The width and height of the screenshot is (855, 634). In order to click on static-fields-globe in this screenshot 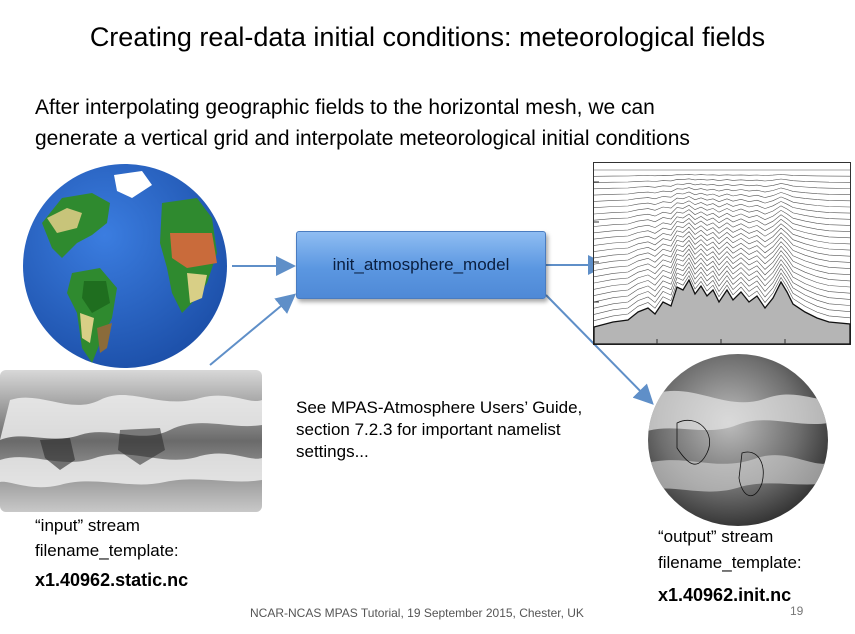, I will do `click(125, 266)`.